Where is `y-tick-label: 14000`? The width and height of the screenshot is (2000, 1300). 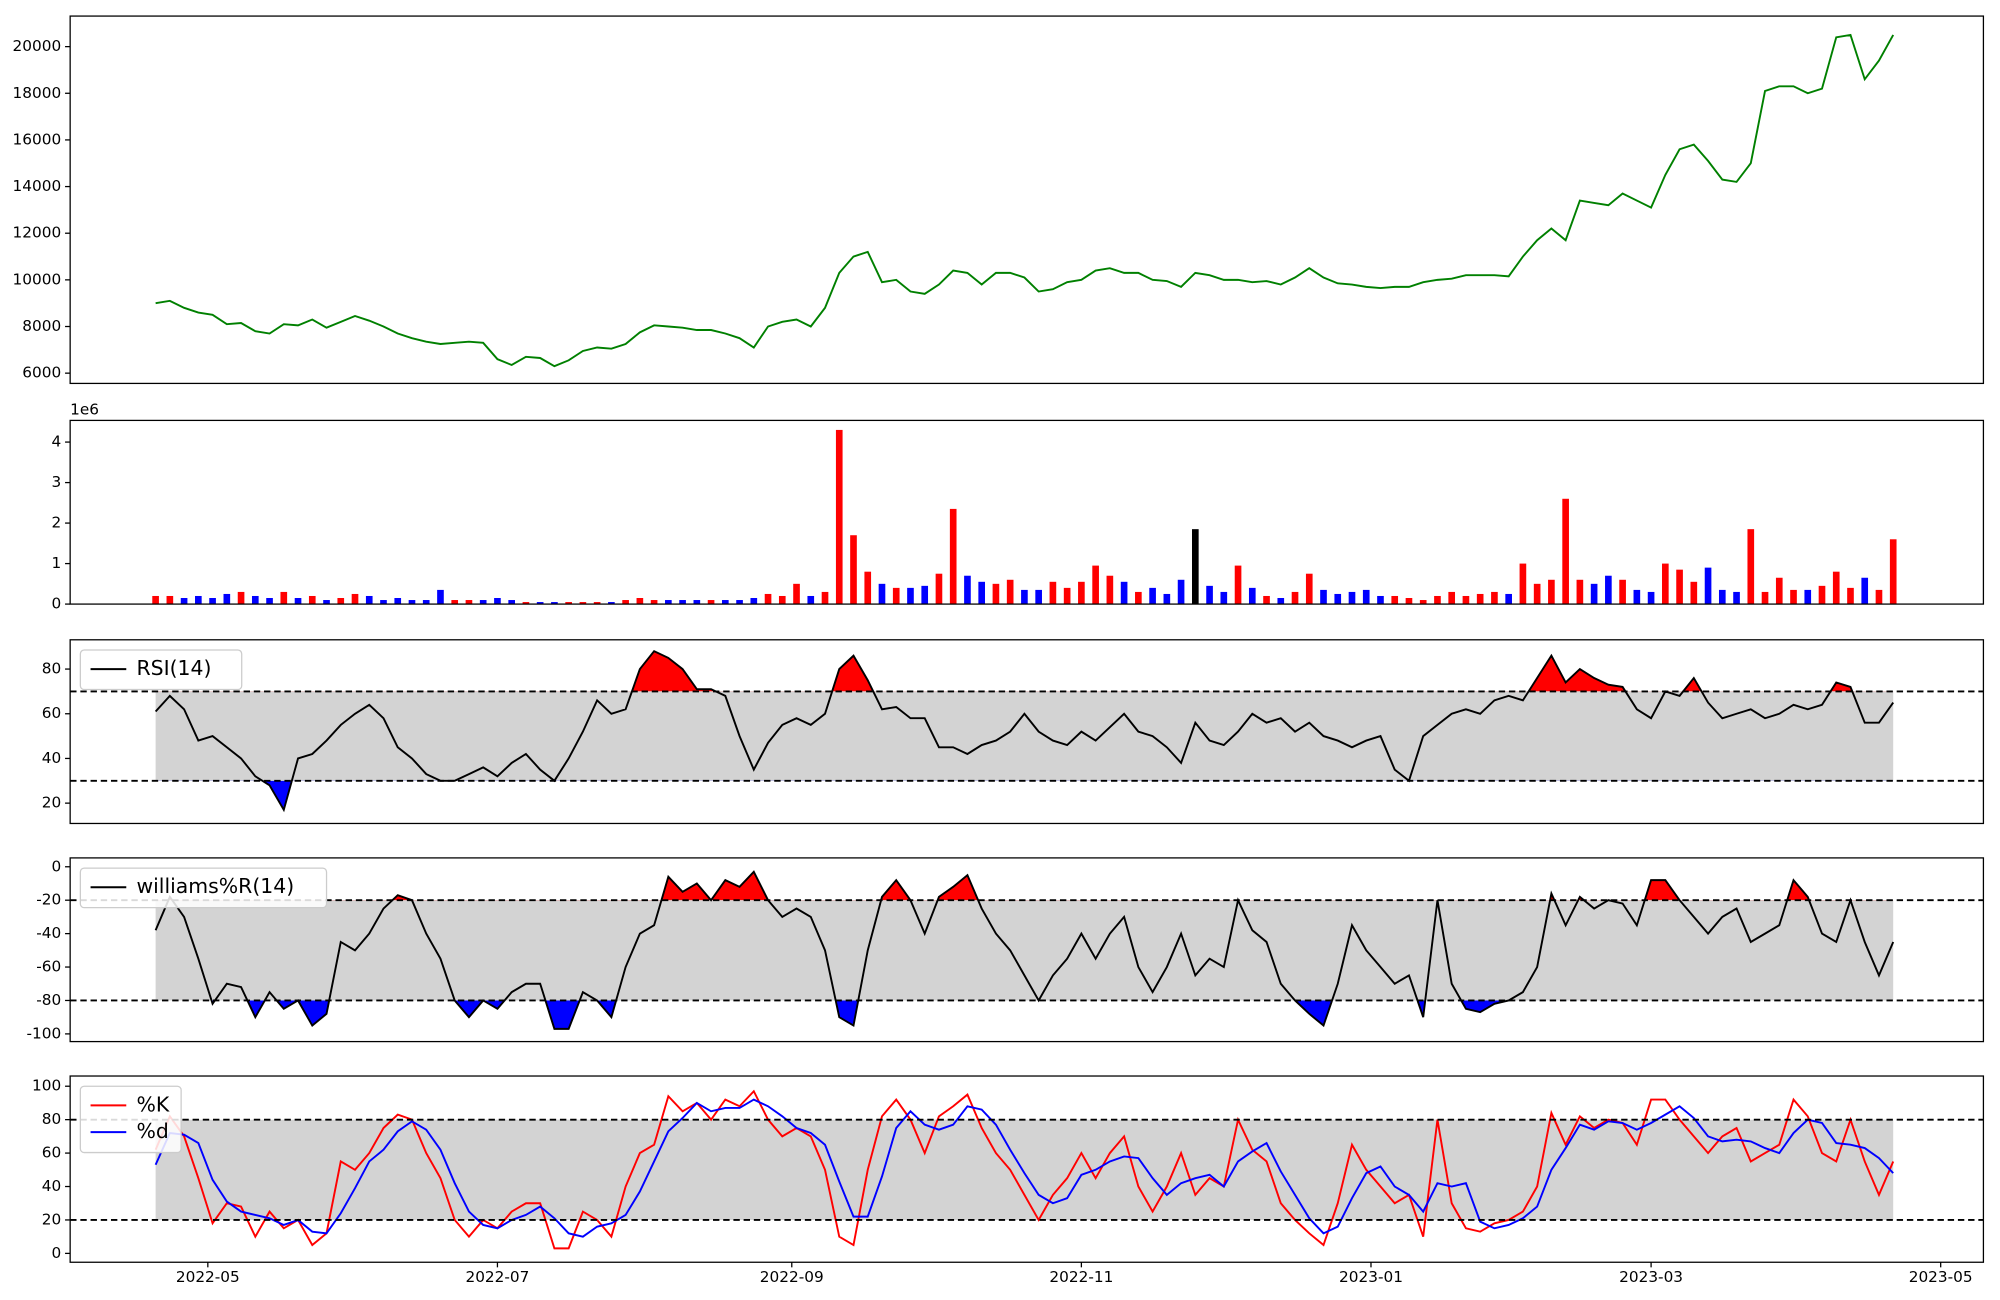
y-tick-label: 14000 is located at coordinates (37, 186).